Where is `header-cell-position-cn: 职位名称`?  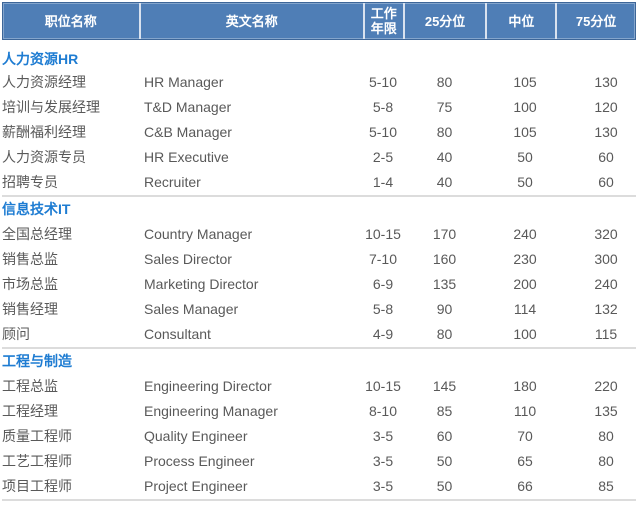
header-cell-position-cn: 职位名称 is located at coordinates (70, 21).